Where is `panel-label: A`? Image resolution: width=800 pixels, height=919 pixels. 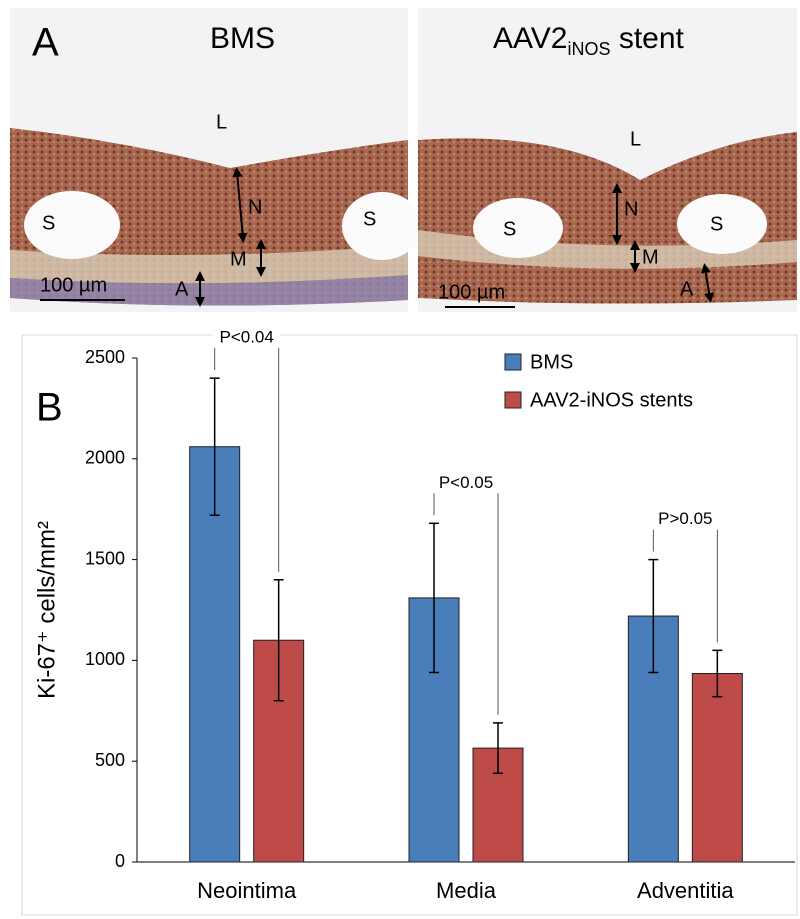
panel-label: A is located at coordinates (45, 43).